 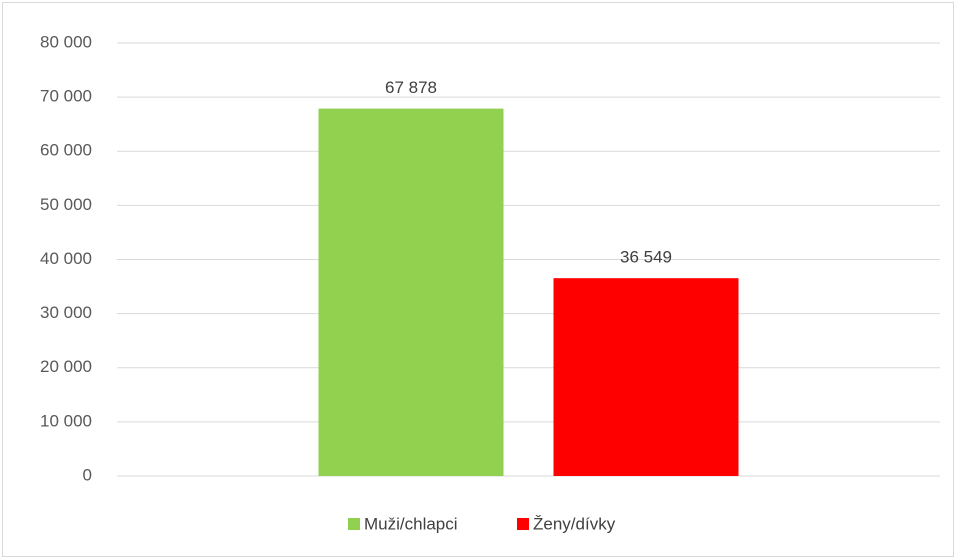 What do you see at coordinates (411, 87) in the screenshot?
I see `data-label: 67 878` at bounding box center [411, 87].